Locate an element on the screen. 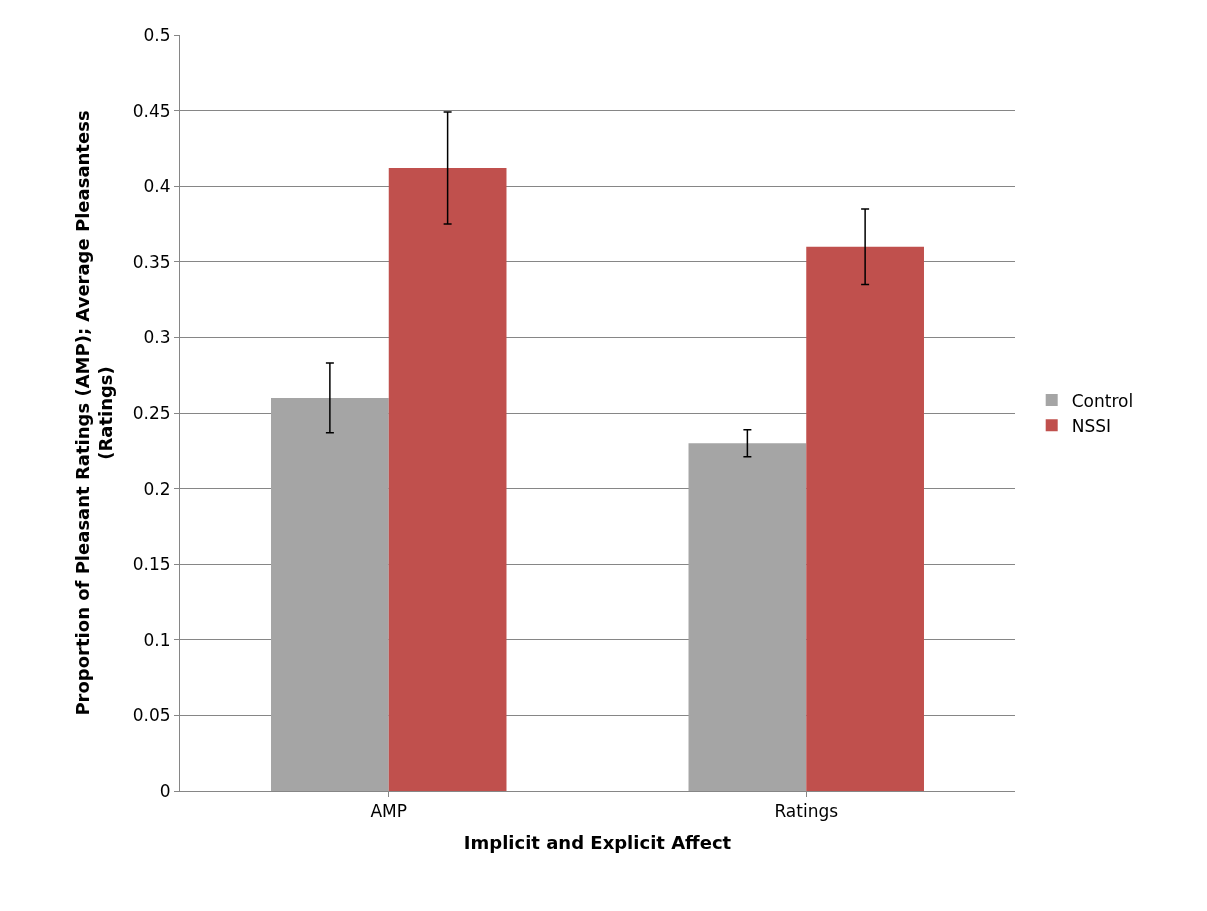  y-tick-label: 0.5 is located at coordinates (157, 34).